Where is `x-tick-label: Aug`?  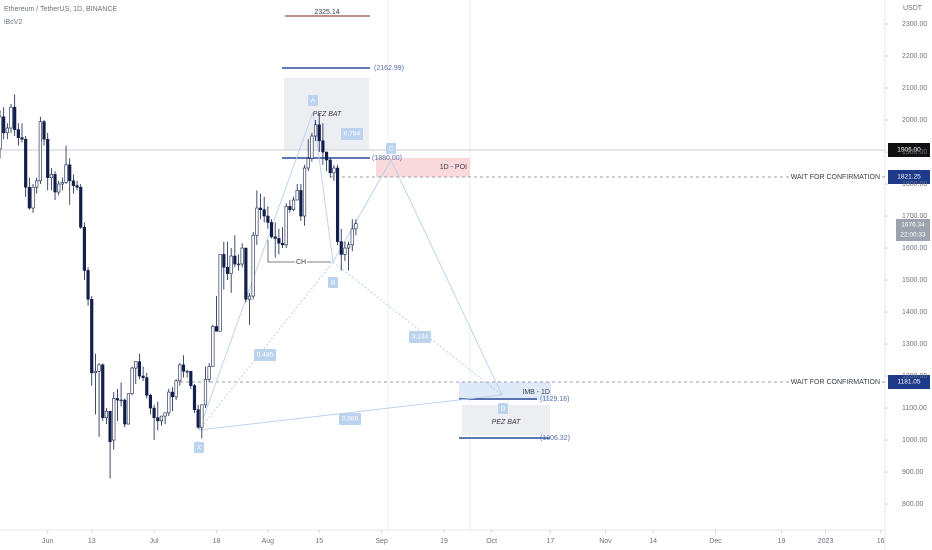
x-tick-label: Aug is located at coordinates (268, 541).